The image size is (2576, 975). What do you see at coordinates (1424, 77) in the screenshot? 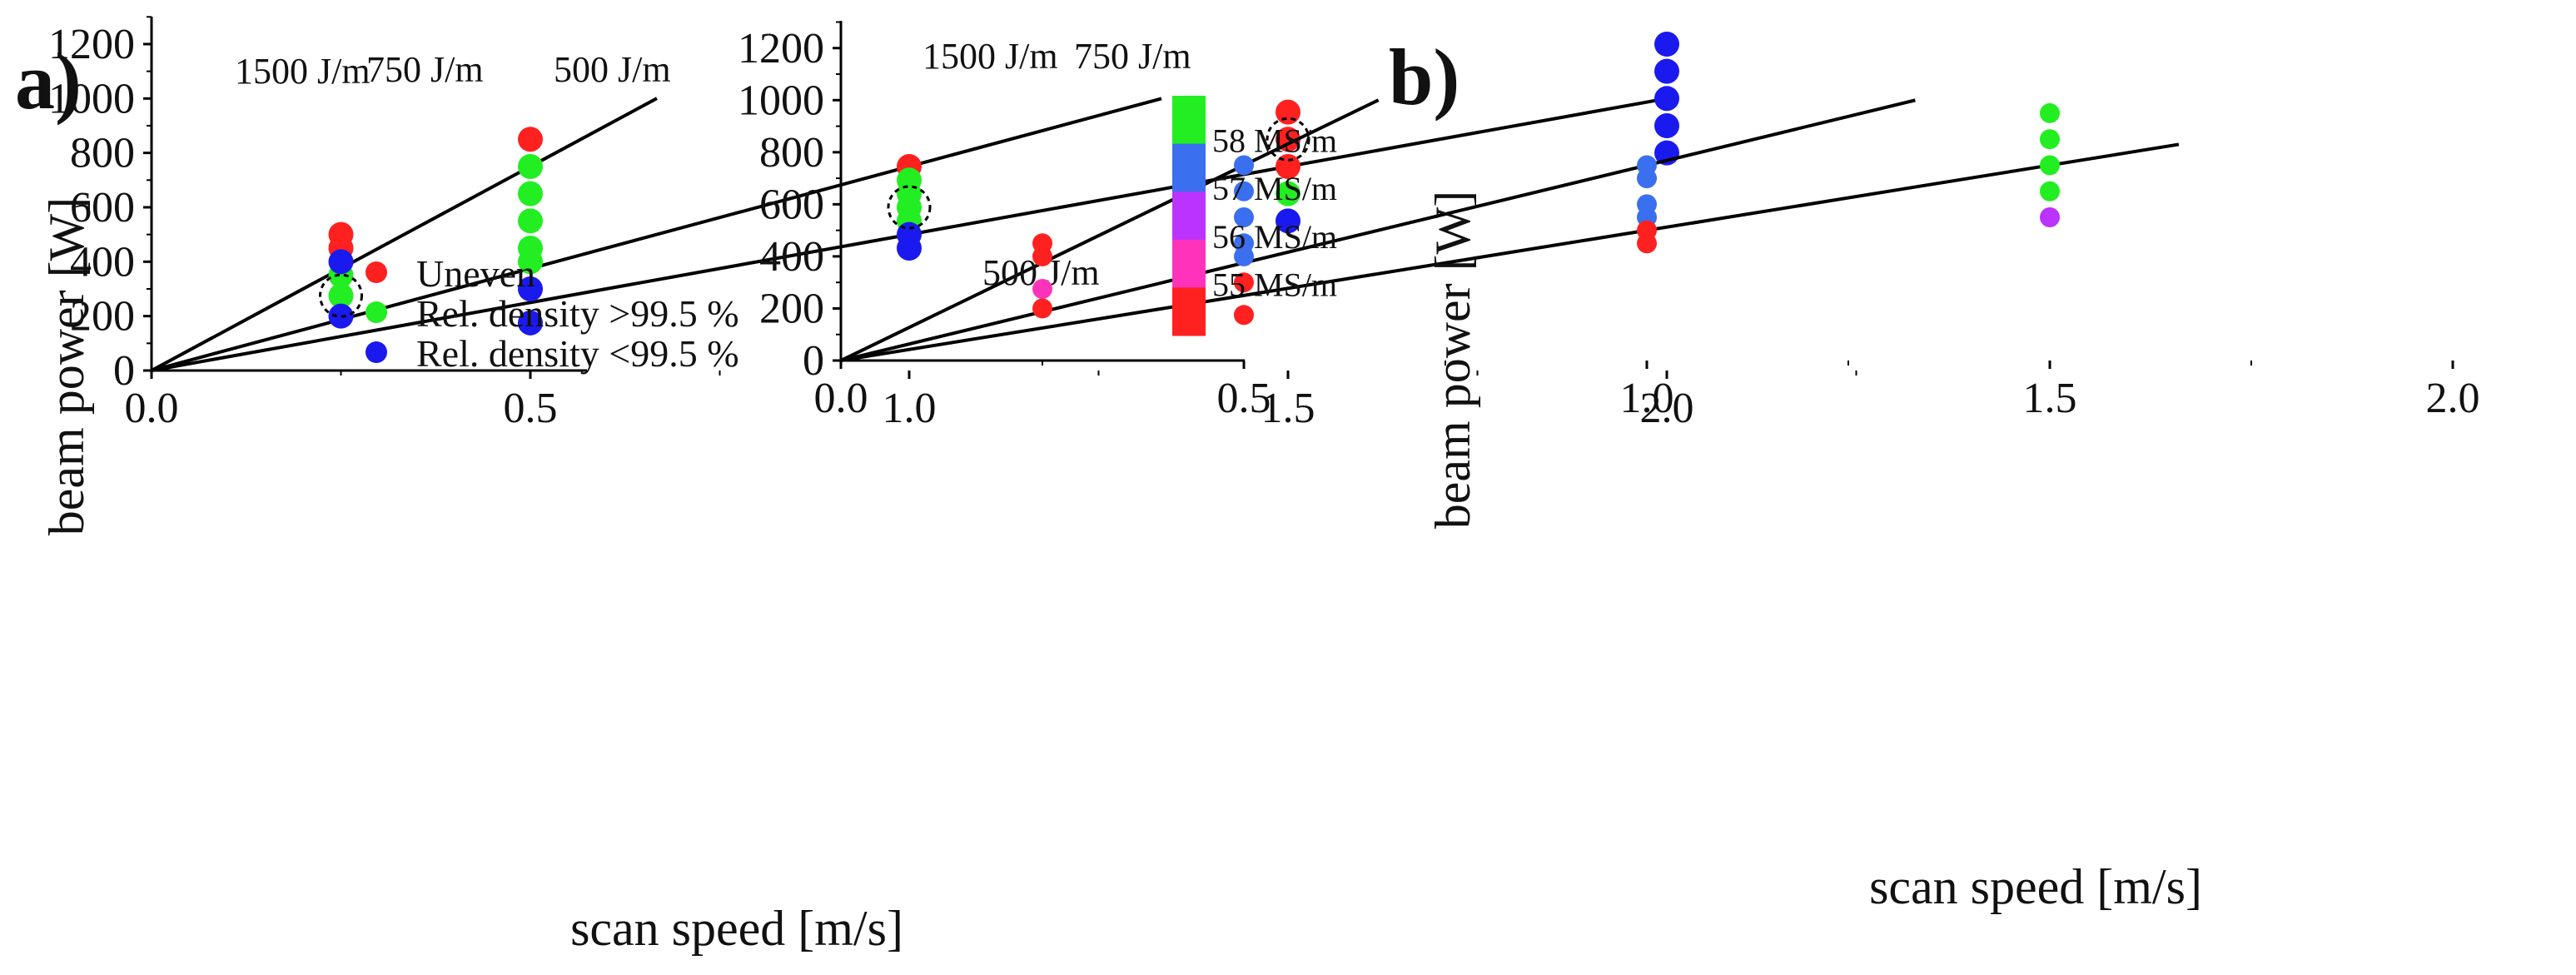
I see `panel-b-label: b)` at bounding box center [1424, 77].